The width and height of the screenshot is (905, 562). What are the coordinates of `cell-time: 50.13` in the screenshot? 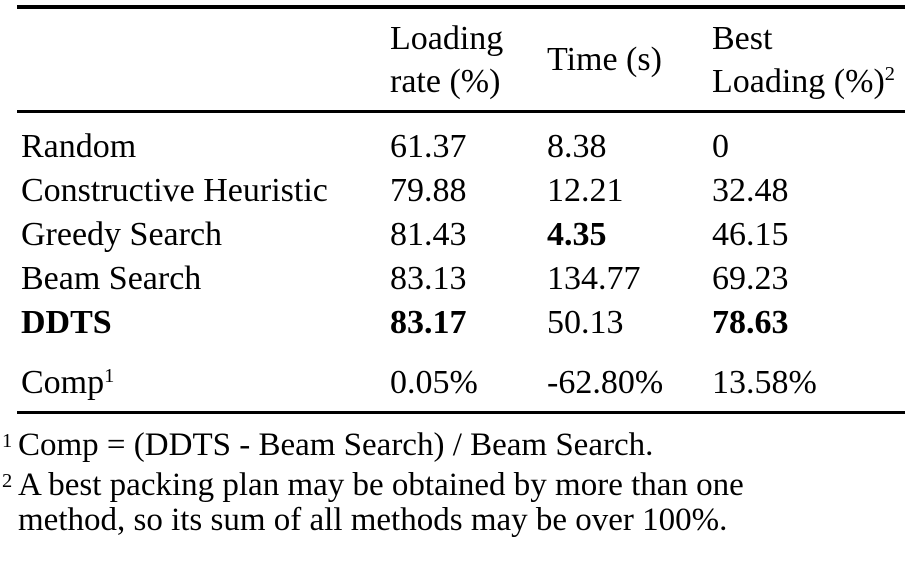 It's located at (585, 322).